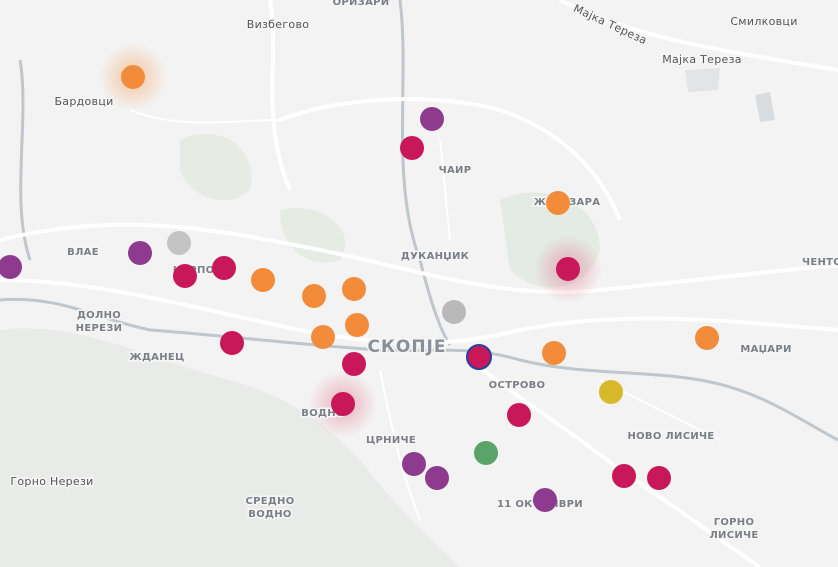 The height and width of the screenshot is (567, 838). What do you see at coordinates (763, 21) in the screenshot?
I see `place-label: Смилковци` at bounding box center [763, 21].